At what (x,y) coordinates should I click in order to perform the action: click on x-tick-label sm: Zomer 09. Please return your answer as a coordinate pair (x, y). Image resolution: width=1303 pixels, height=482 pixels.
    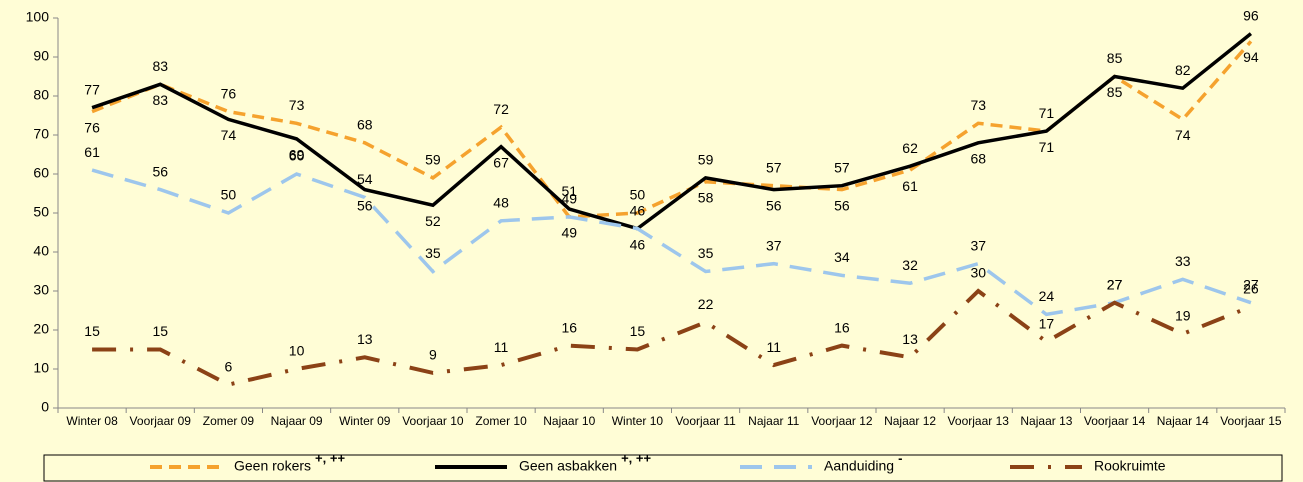
    Looking at the image, I should click on (229, 421).